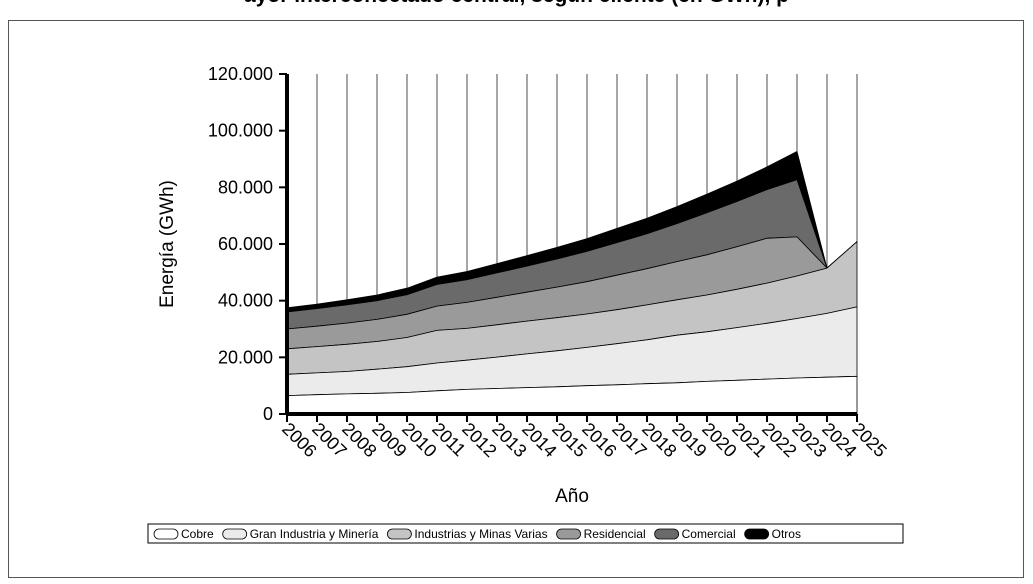  I want to click on y-tick-label: 120.000, so click(240, 74).